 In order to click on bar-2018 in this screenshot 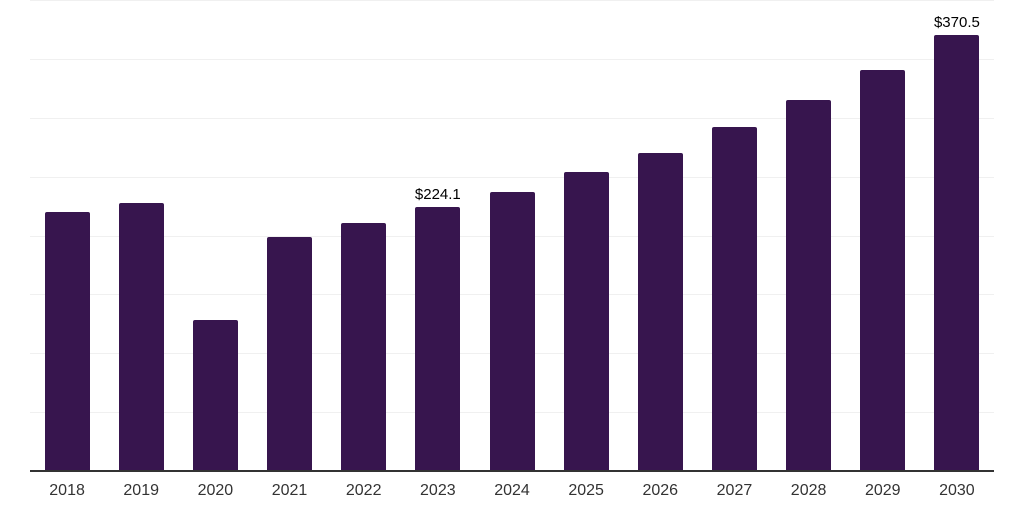, I will do `click(67, 341)`.